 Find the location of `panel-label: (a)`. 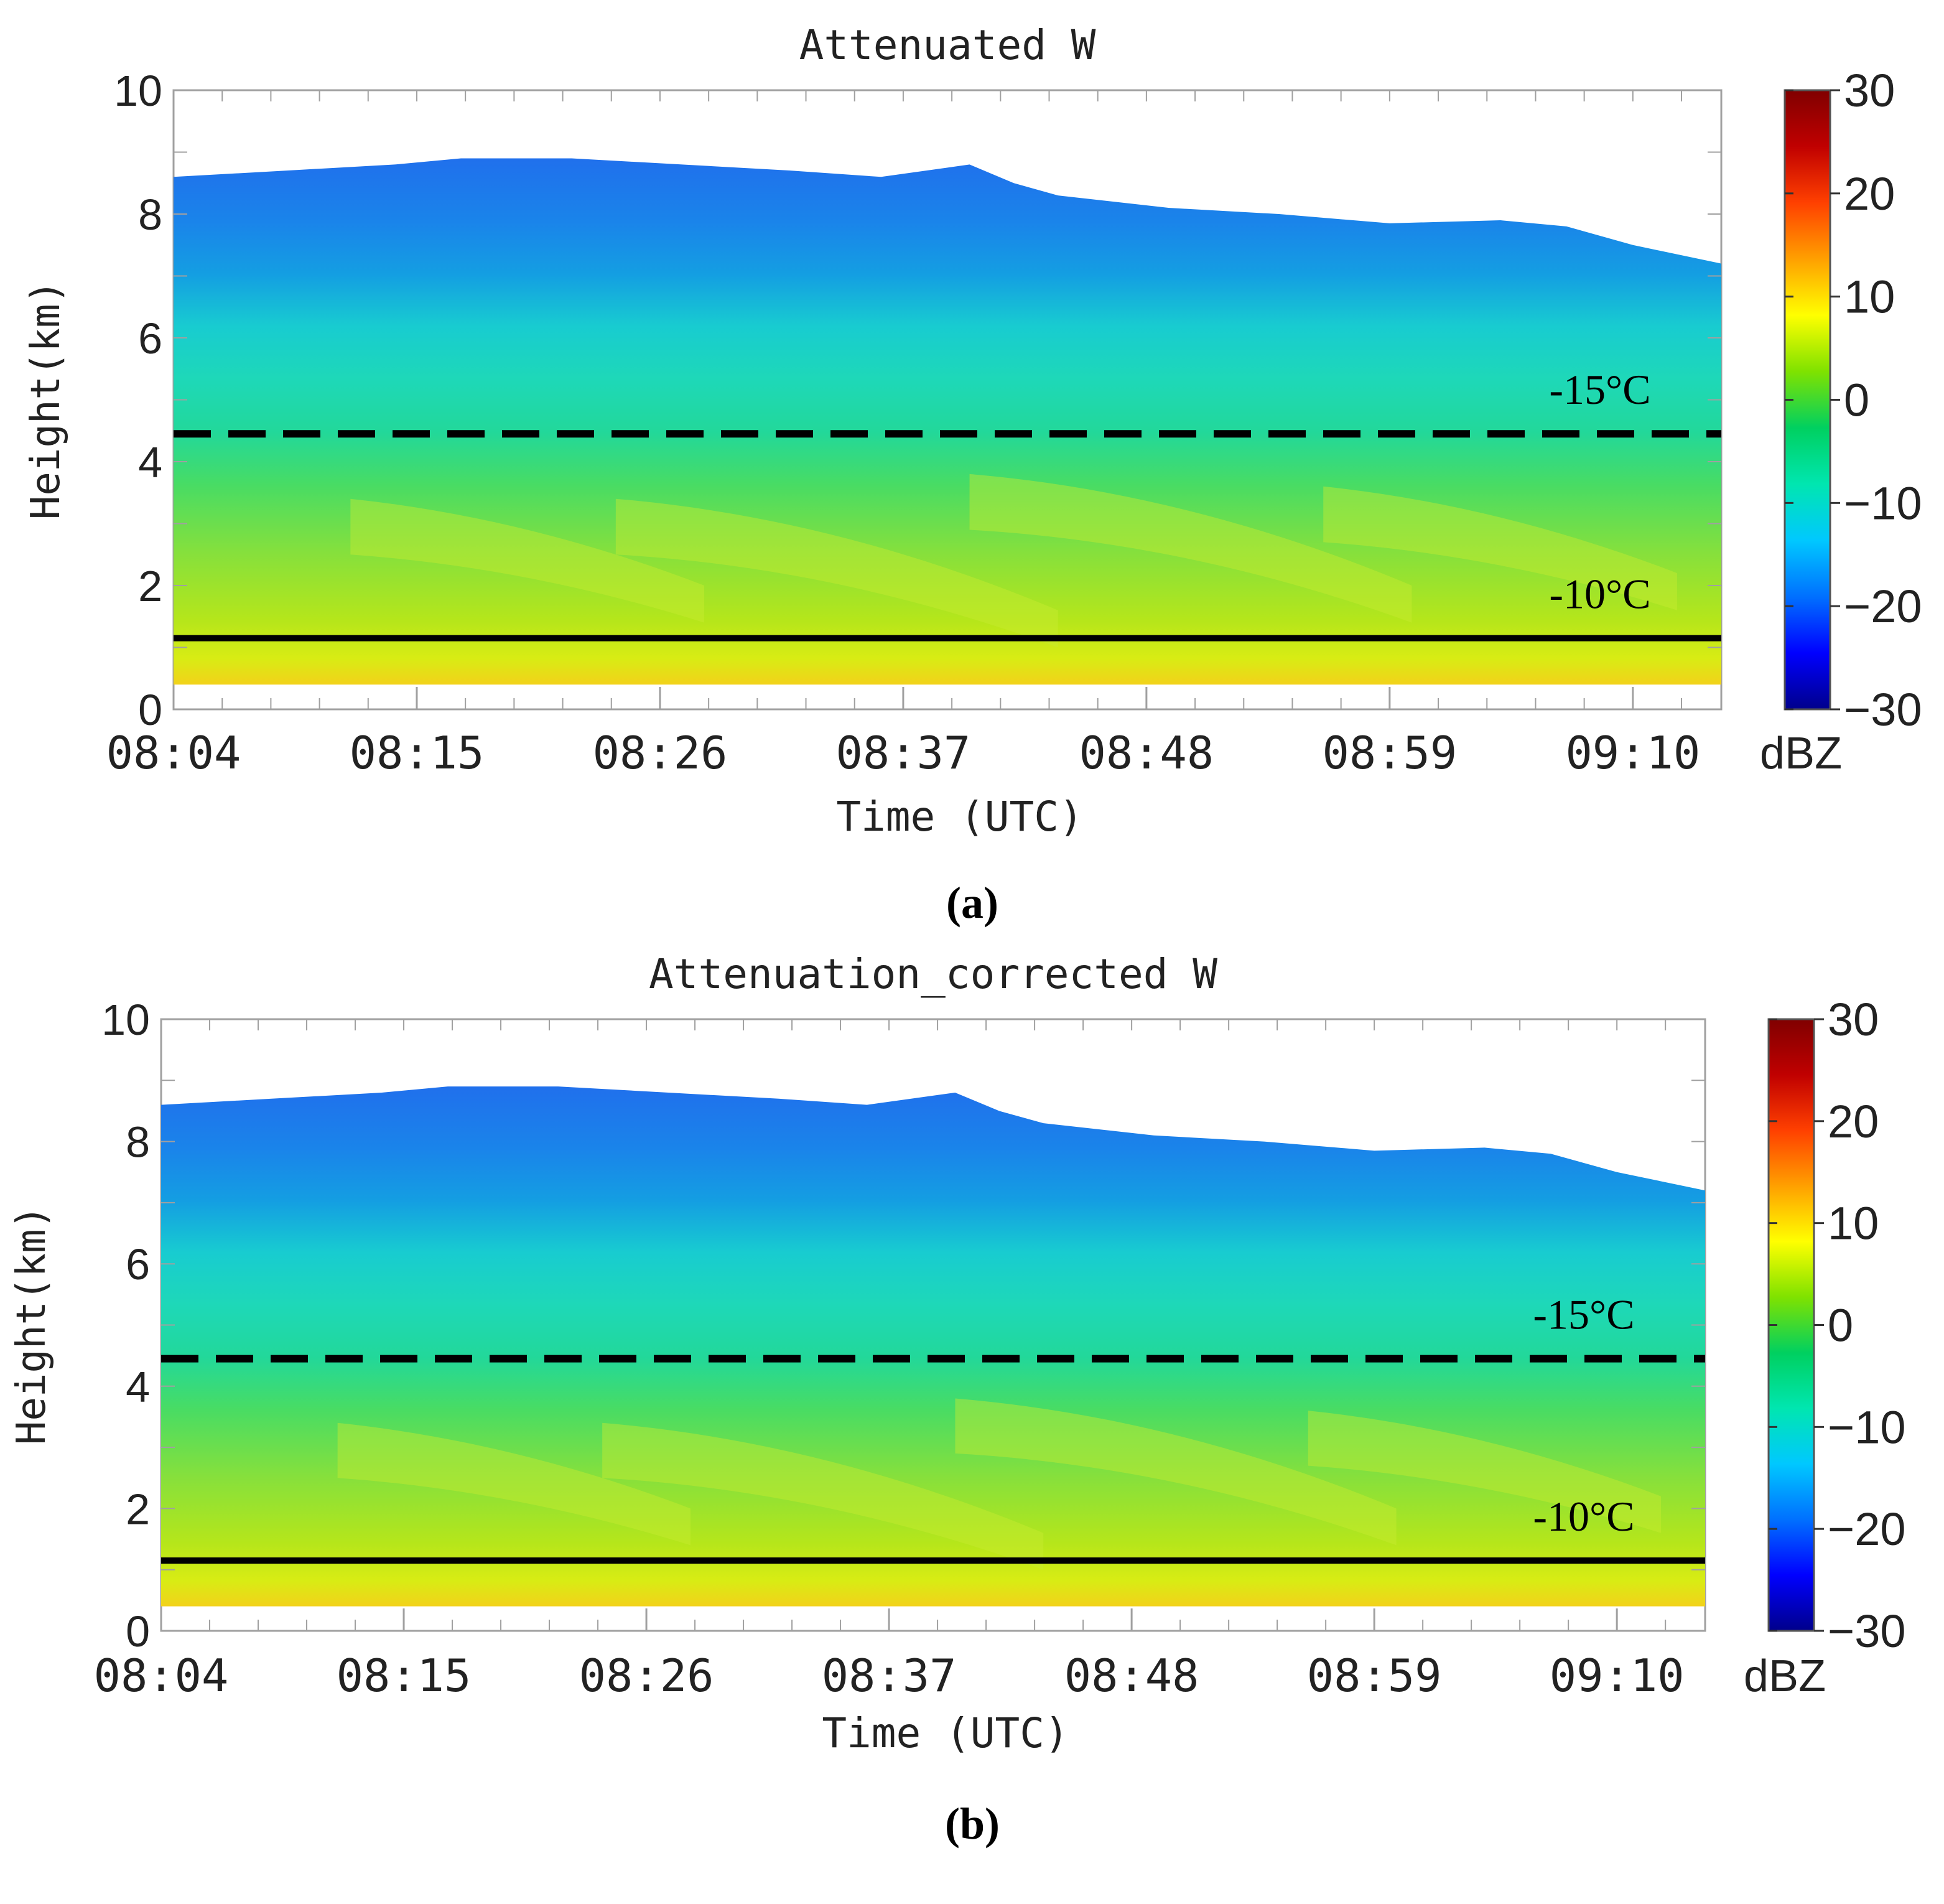

panel-label: (a) is located at coordinates (972, 903).